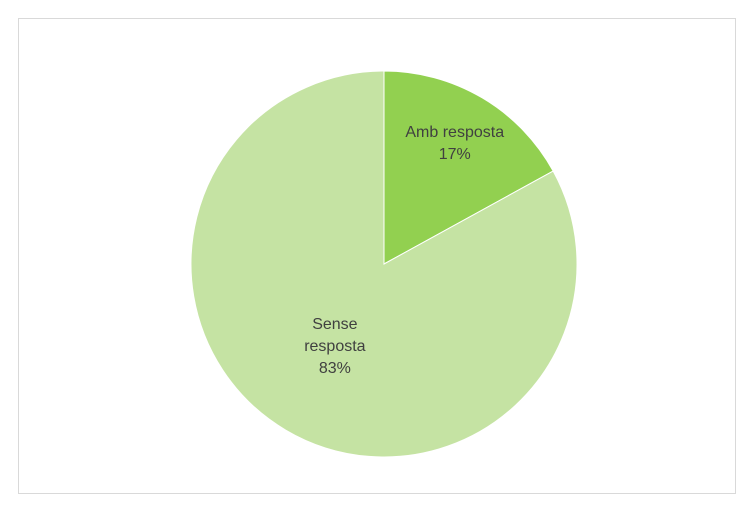 Image resolution: width=754 pixels, height=512 pixels. I want to click on data-label: Sense resposta 83%, so click(335, 347).